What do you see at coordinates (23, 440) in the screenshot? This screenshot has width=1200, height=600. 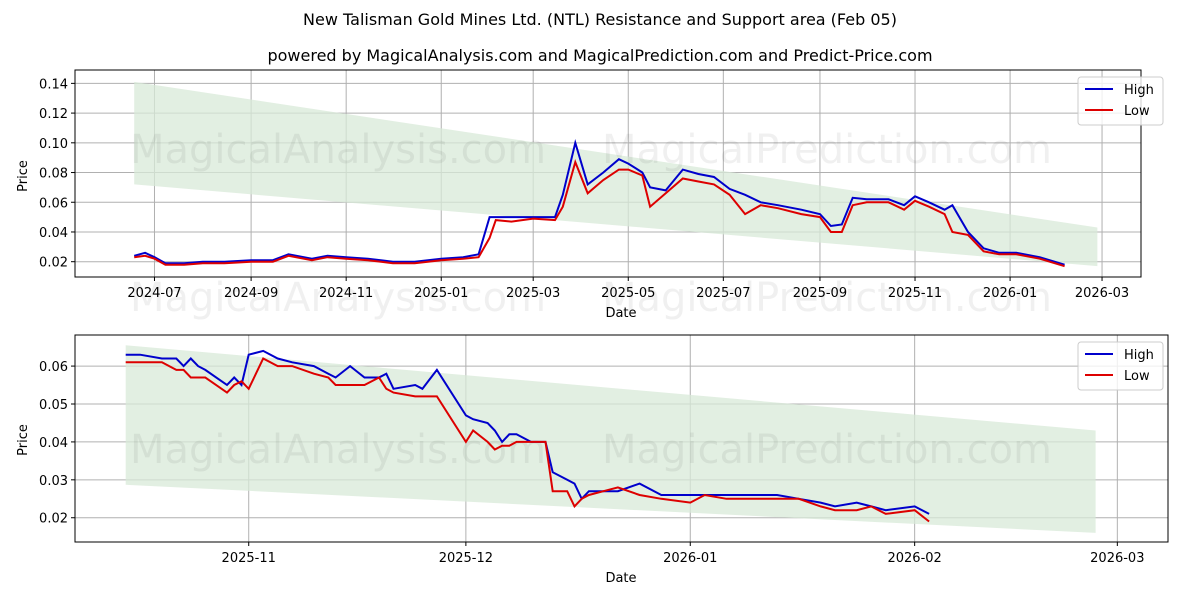 I see `bottom-chart-y-label: Price` at bounding box center [23, 440].